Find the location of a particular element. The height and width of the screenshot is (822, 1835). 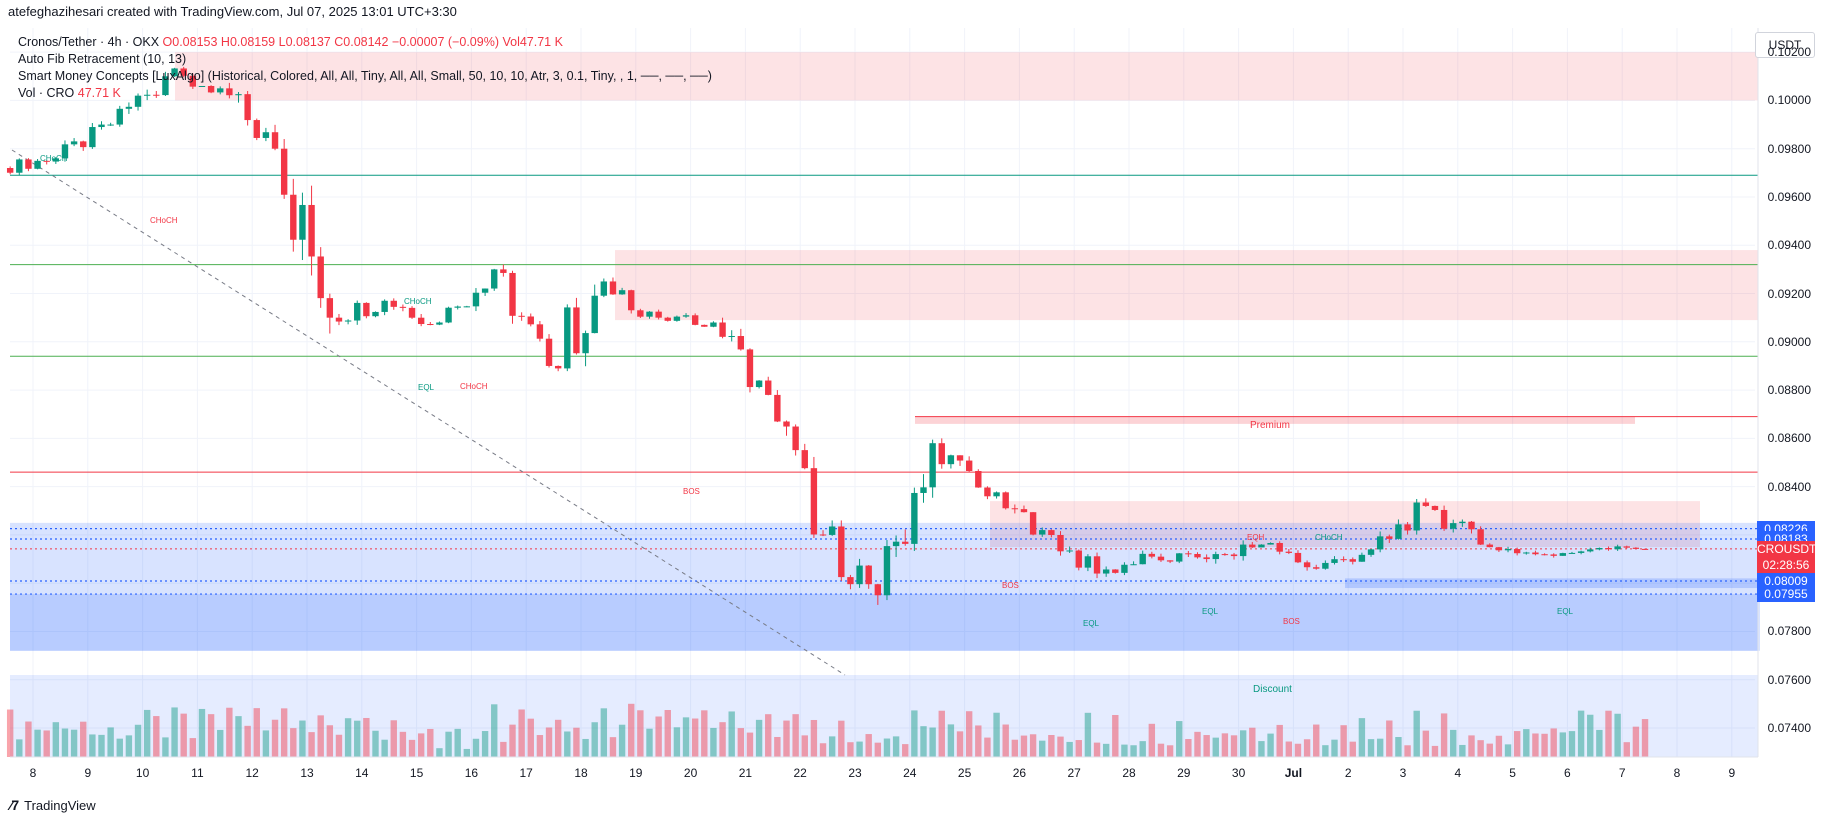

volume-indicator-legend: Vol · CRO 47.71 K is located at coordinates (69, 93).